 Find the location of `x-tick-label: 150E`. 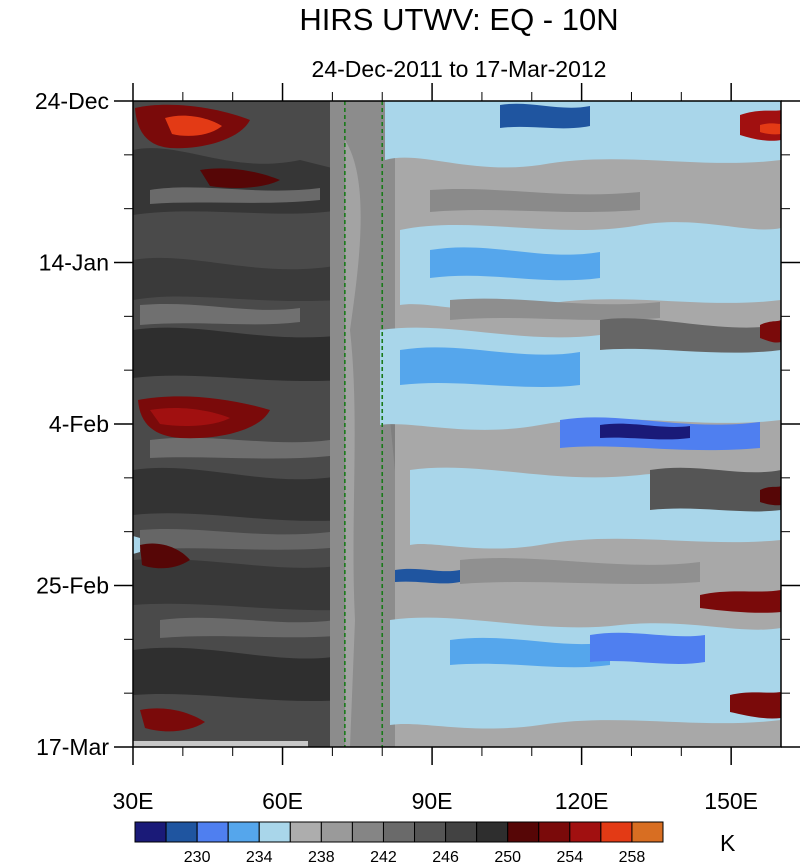

x-tick-label: 150E is located at coordinates (731, 801).